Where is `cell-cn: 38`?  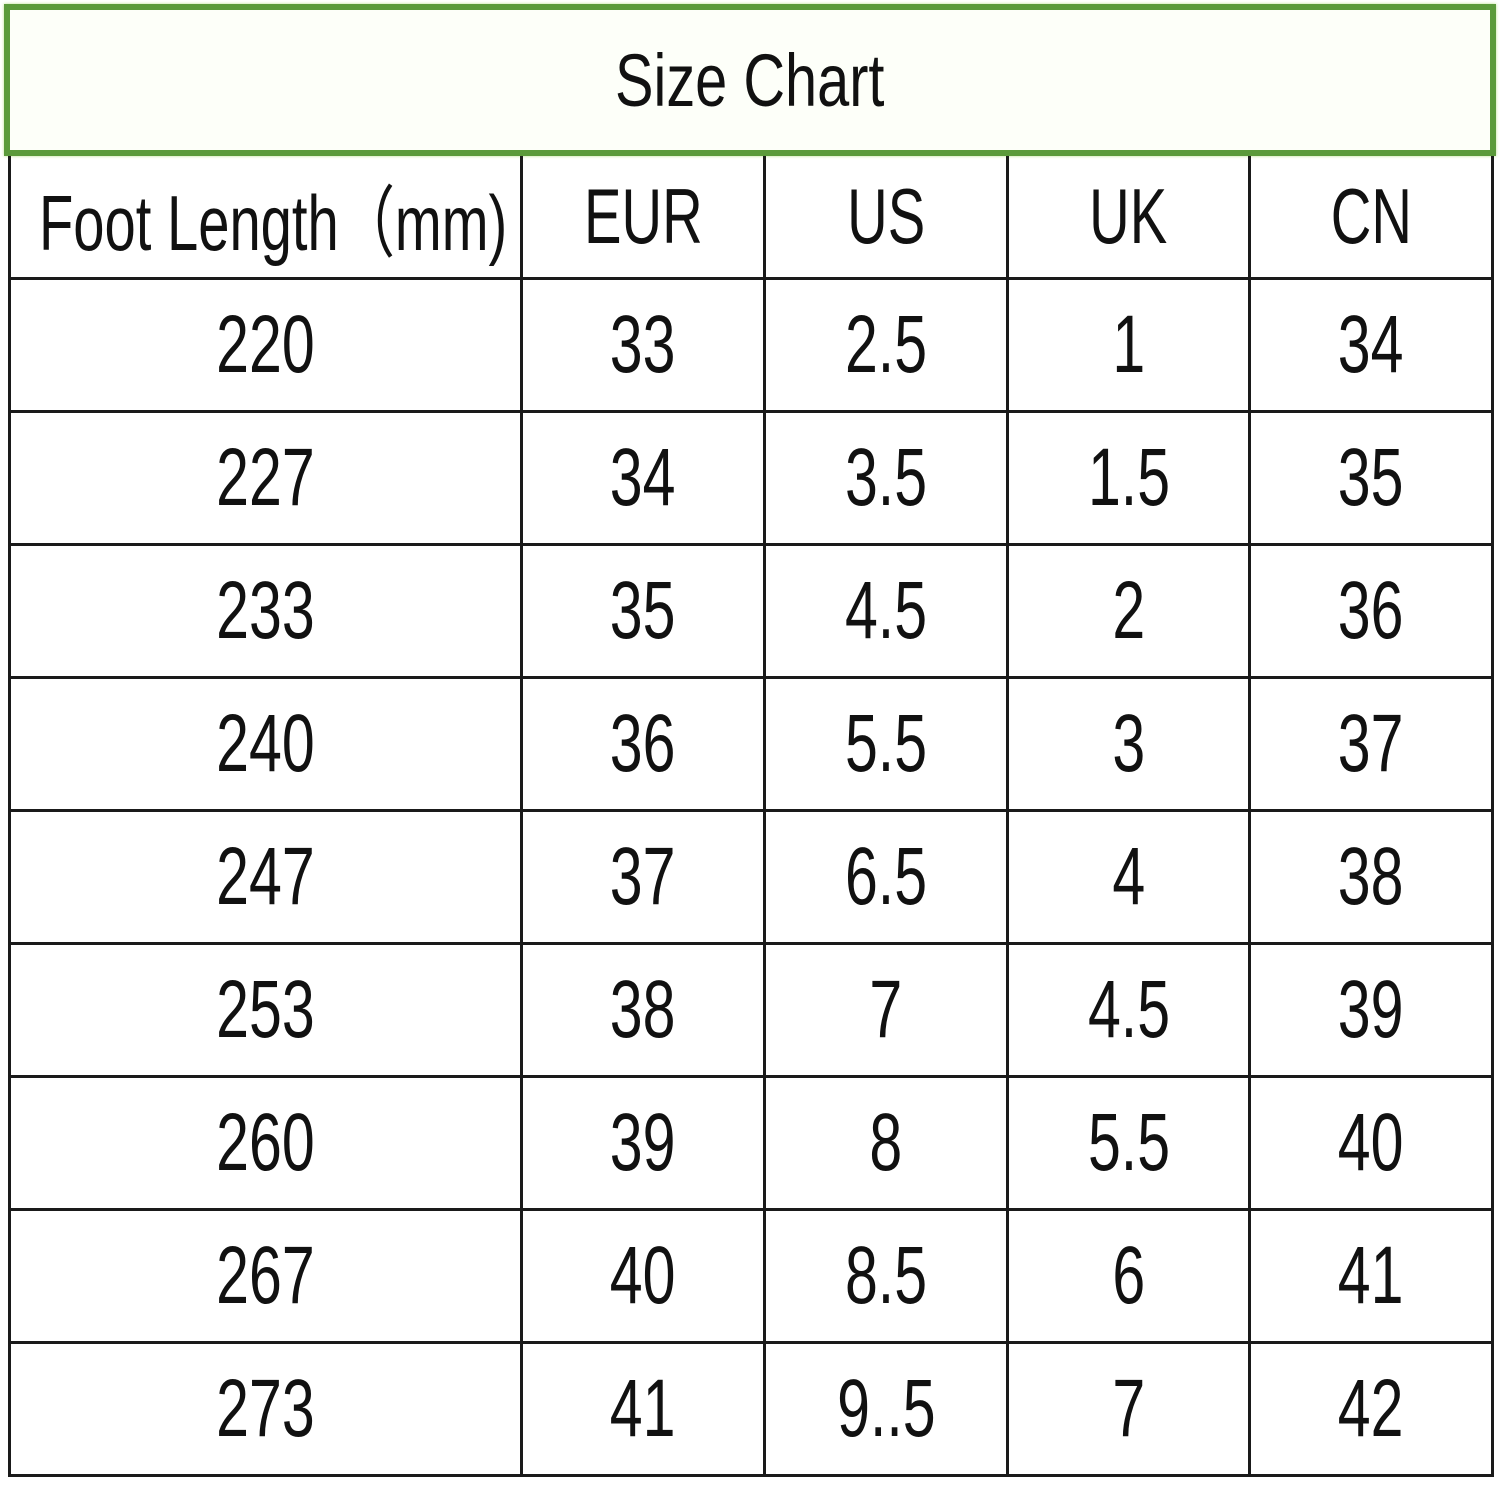
cell-cn: 38 is located at coordinates (1371, 877).